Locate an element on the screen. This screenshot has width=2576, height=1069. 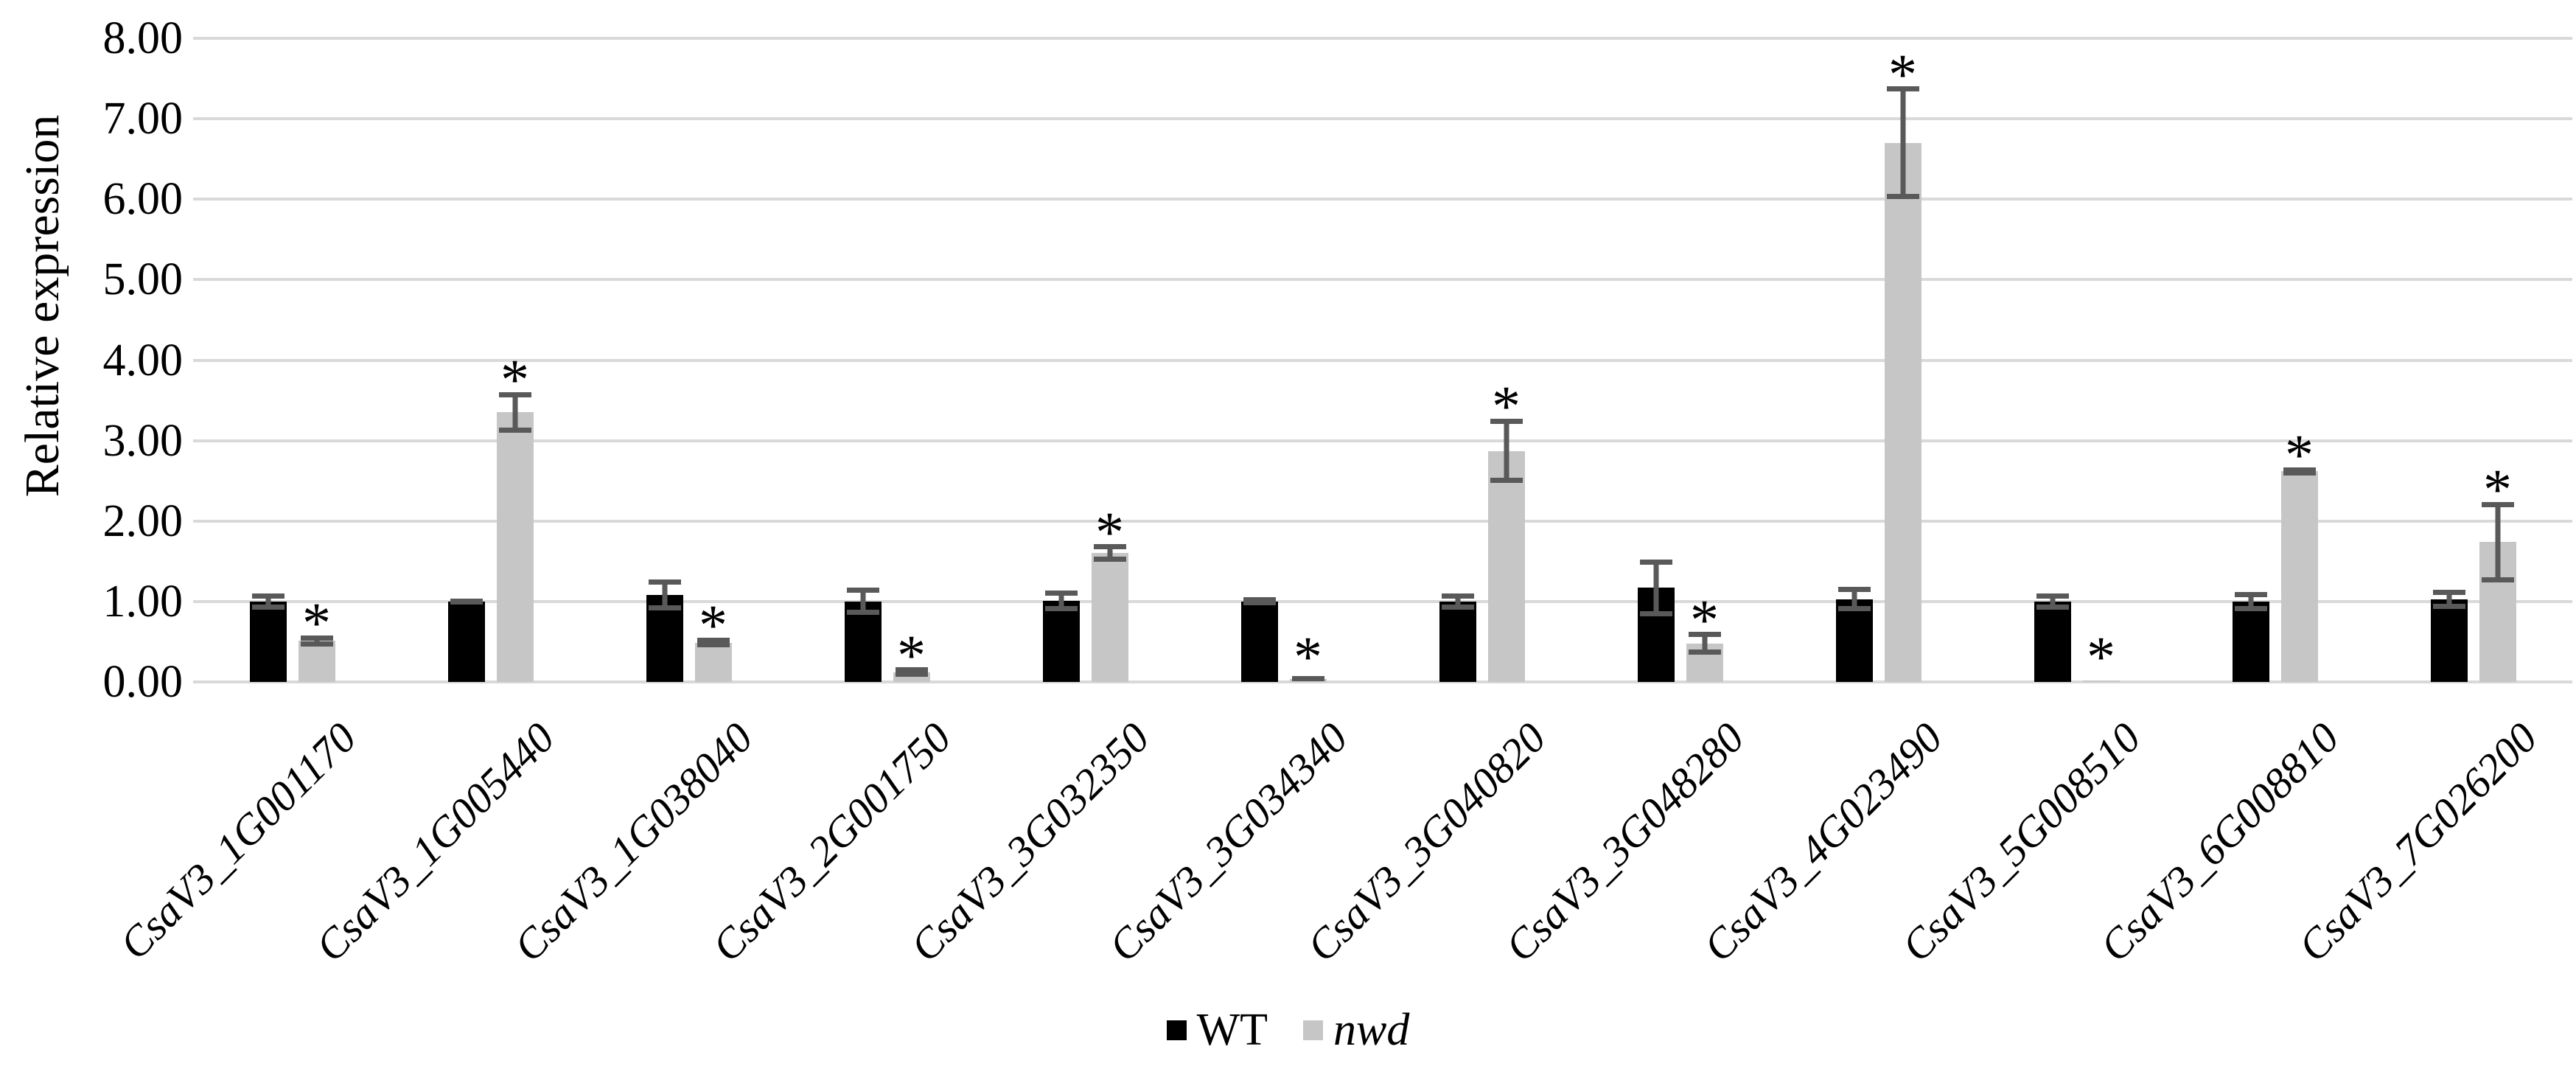
y-axis-tick-label: 2.00 is located at coordinates (143, 520).